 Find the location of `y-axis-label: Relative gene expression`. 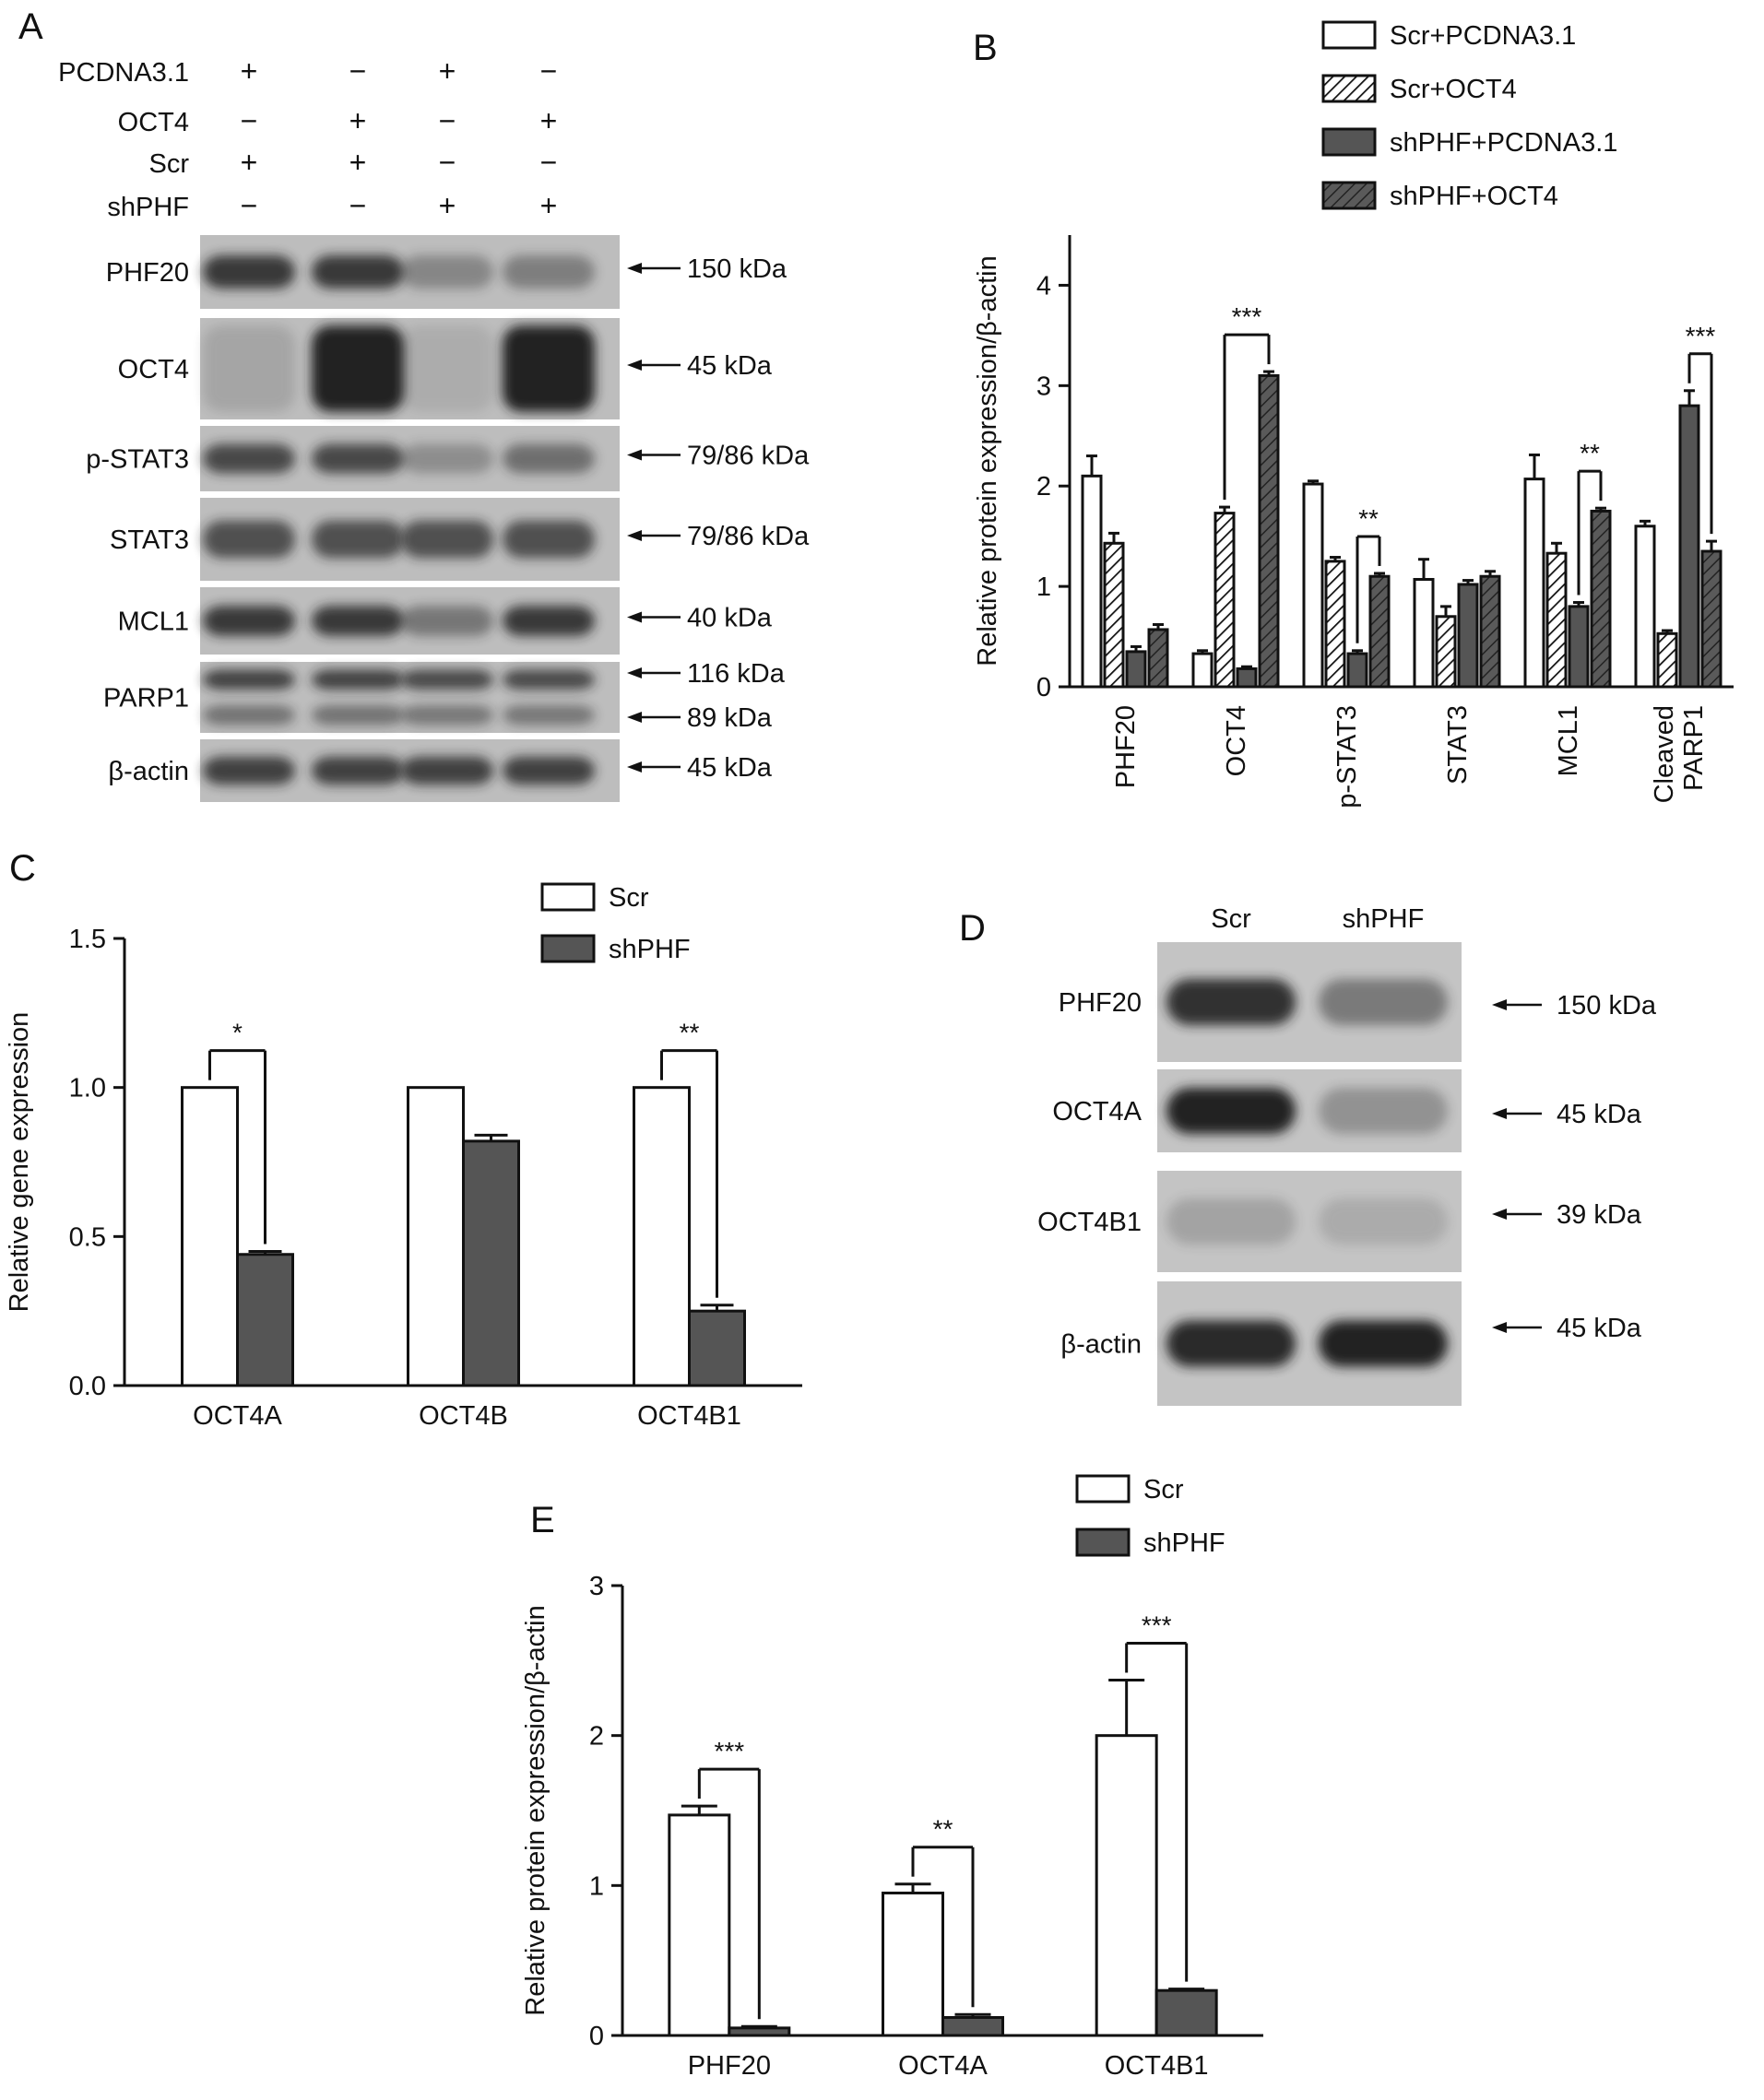

y-axis-label: Relative gene expression is located at coordinates (19, 1163).